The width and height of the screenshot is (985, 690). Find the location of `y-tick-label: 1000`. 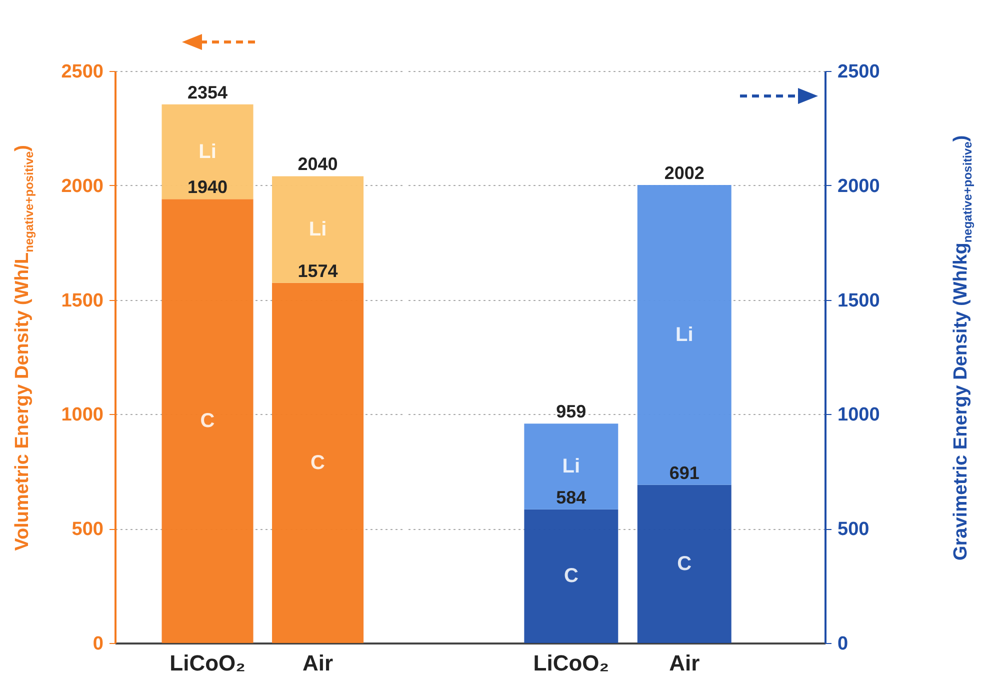

y-tick-label: 1000 is located at coordinates (82, 415).